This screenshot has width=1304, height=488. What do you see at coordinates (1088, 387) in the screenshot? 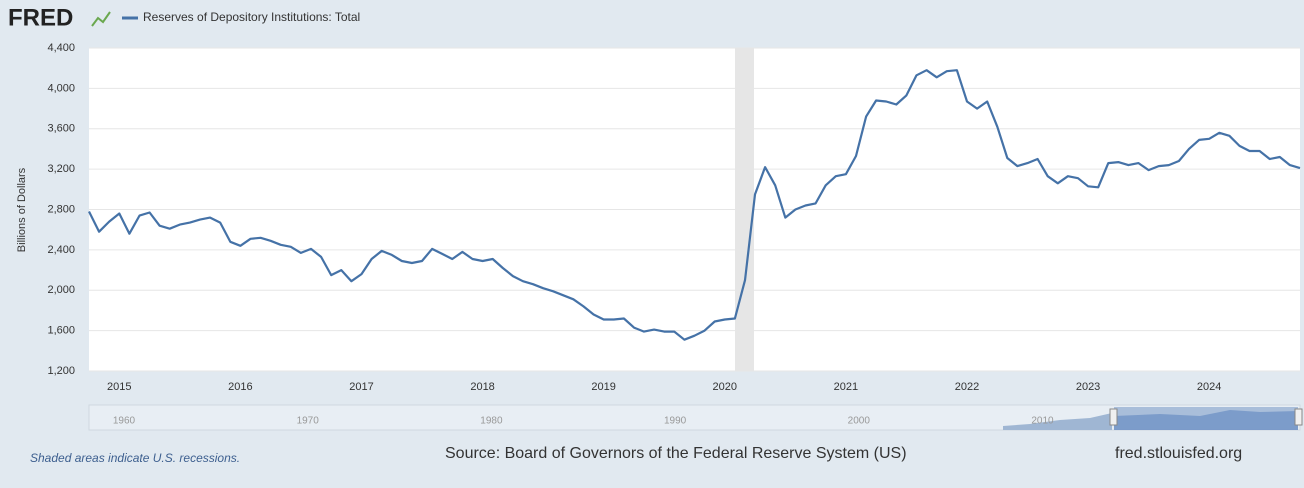
I see `x-tick-label: 2023` at bounding box center [1088, 387].